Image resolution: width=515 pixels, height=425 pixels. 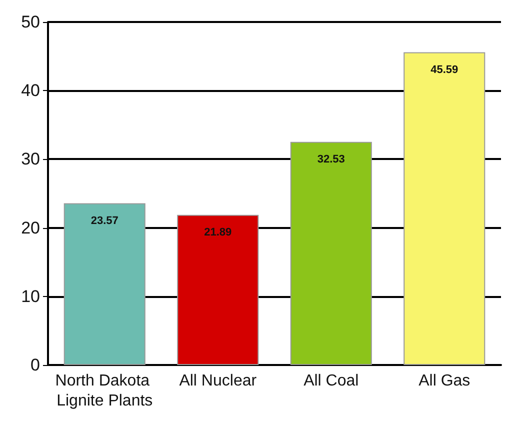 I want to click on y-tick-label: 40, so click(x=30, y=90).